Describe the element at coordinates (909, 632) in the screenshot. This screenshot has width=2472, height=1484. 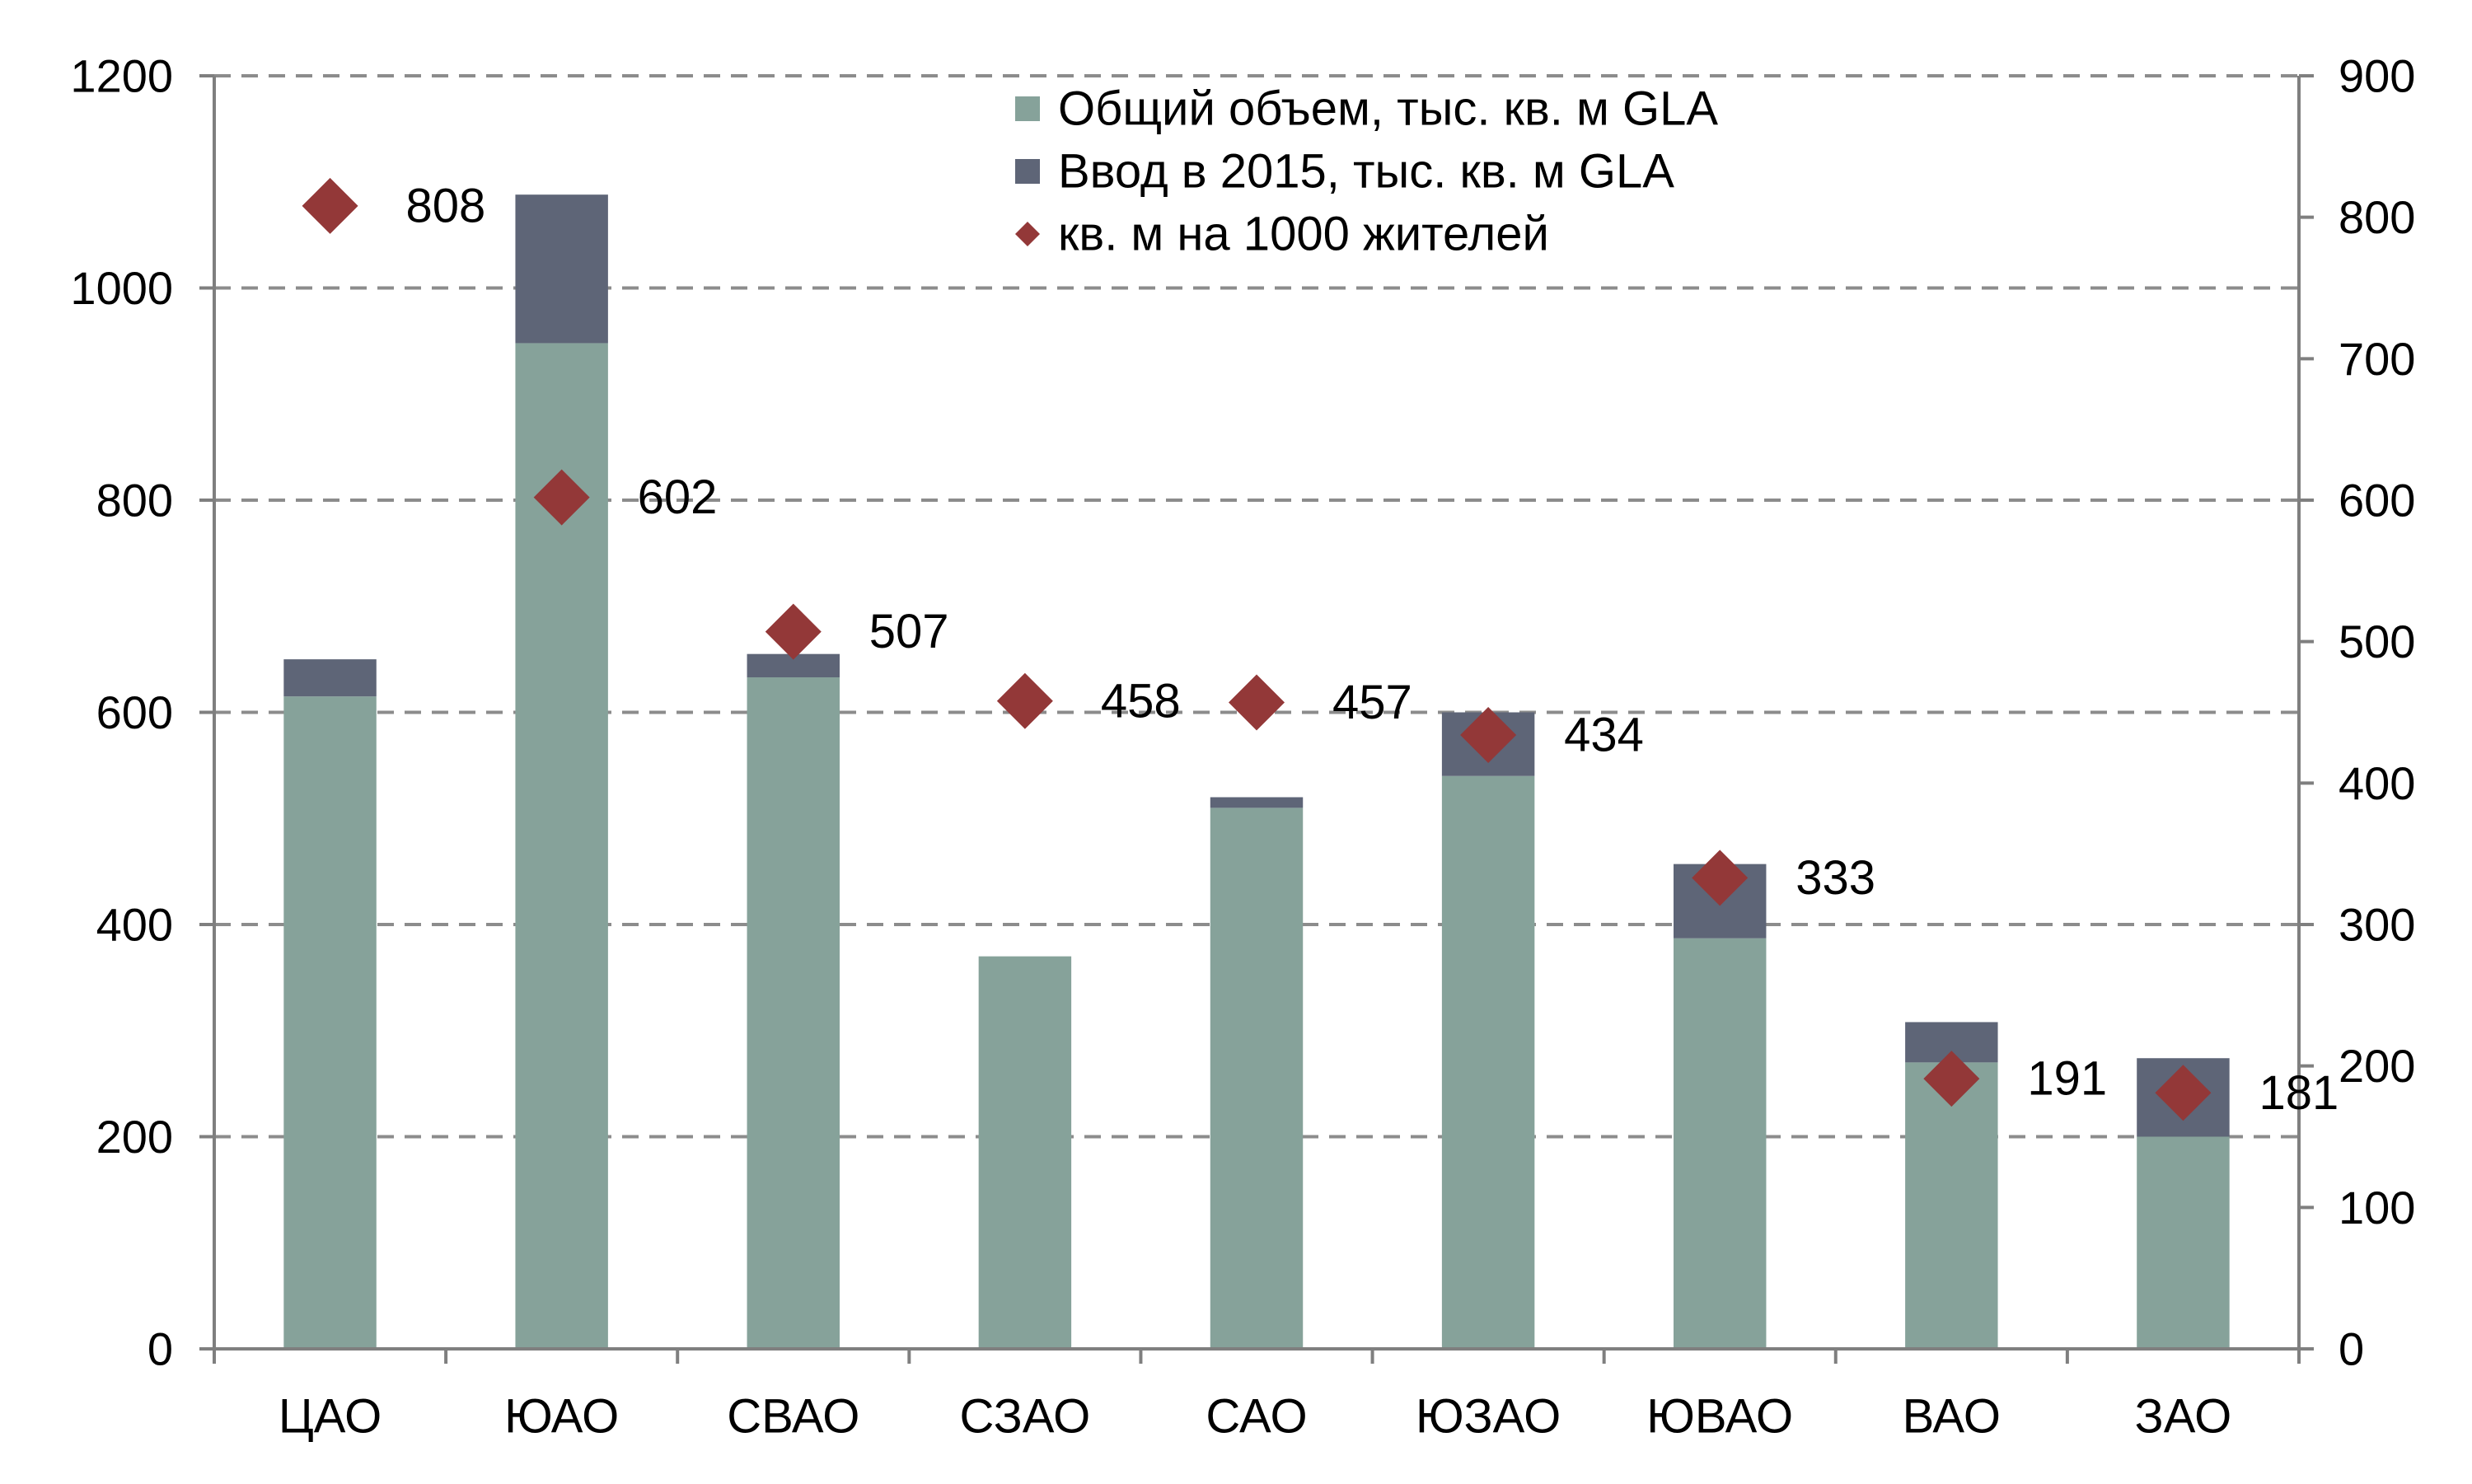
I see `data-label: 507` at that location.